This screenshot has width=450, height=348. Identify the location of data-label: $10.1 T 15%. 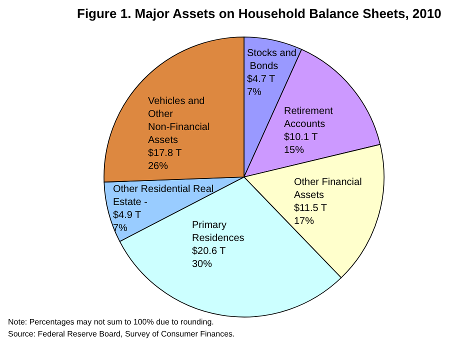
(301, 144).